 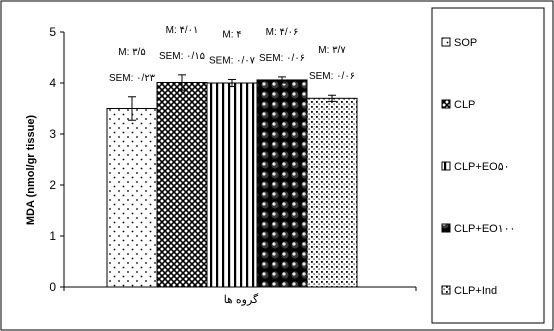 What do you see at coordinates (132, 198) in the screenshot?
I see `bar-sop` at bounding box center [132, 198].